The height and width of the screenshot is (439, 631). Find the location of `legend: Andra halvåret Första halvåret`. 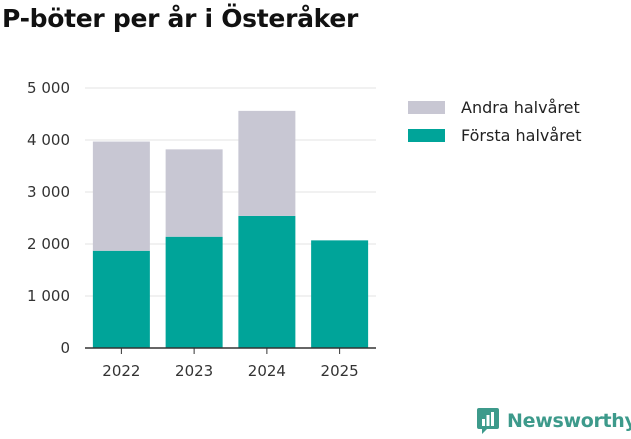

legend: Andra halvåret Första halvåret is located at coordinates (495, 121).